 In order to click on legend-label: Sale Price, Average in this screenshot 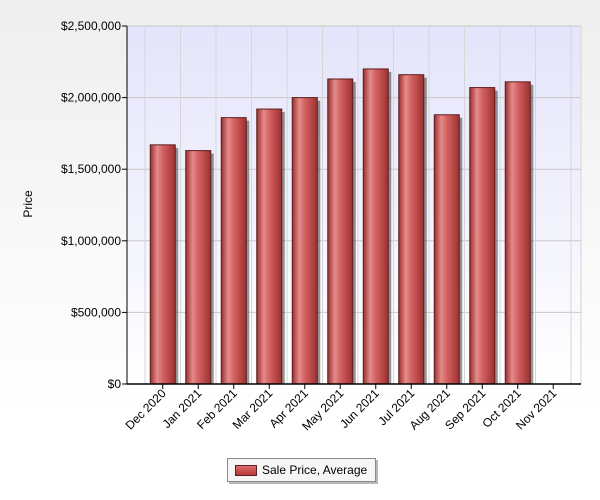, I will do `click(315, 470)`.